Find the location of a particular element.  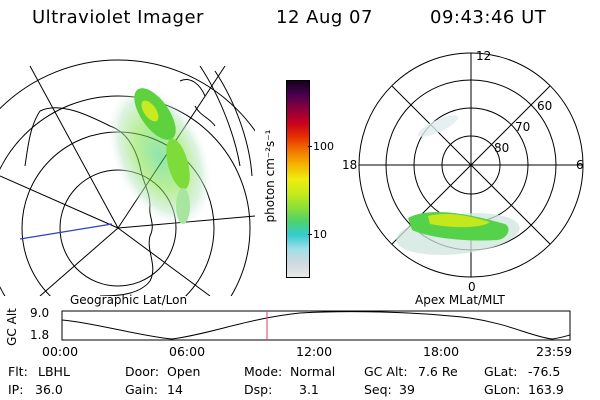

mlt-label-12: 12 is located at coordinates (483, 56).